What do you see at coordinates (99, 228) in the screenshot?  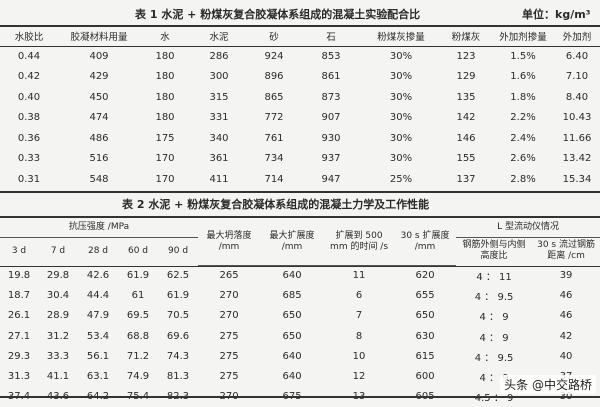 I see `strength-group-header: 抗压强度 /MPa` at bounding box center [99, 228].